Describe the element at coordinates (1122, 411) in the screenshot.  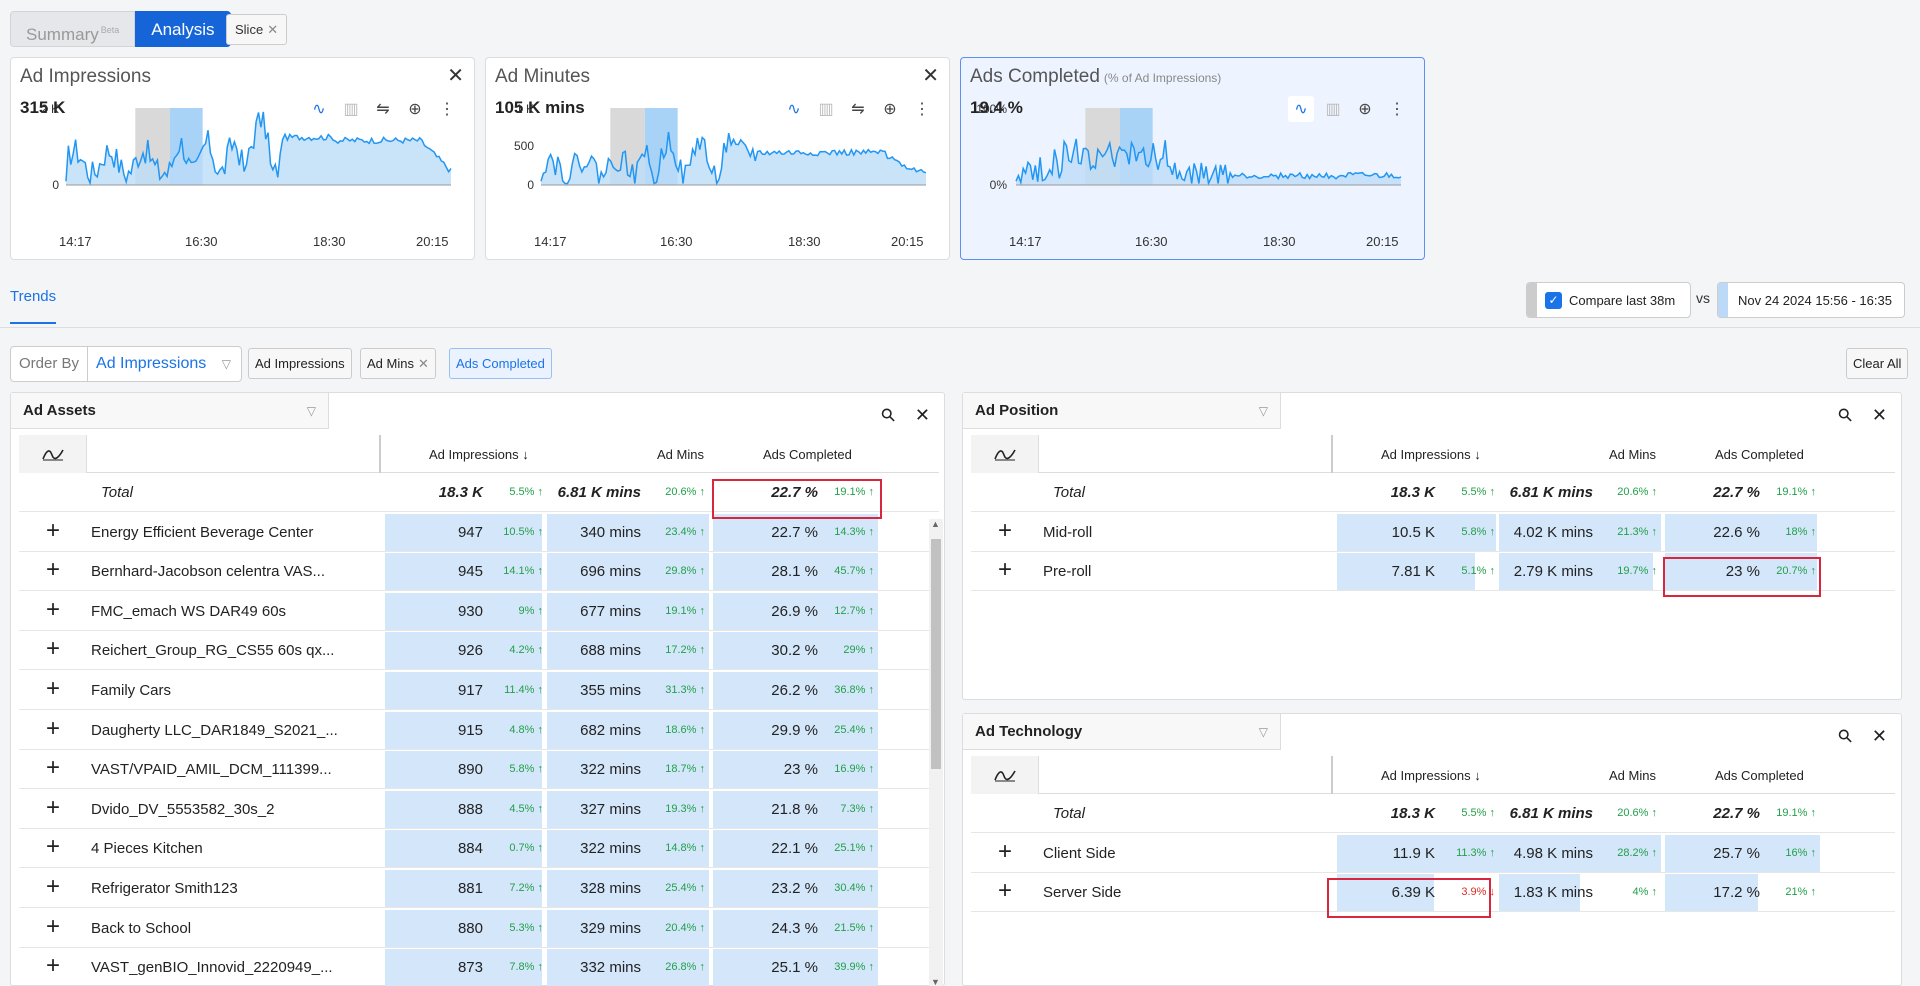
I see `panel-header: Ad Position ▽` at that location.